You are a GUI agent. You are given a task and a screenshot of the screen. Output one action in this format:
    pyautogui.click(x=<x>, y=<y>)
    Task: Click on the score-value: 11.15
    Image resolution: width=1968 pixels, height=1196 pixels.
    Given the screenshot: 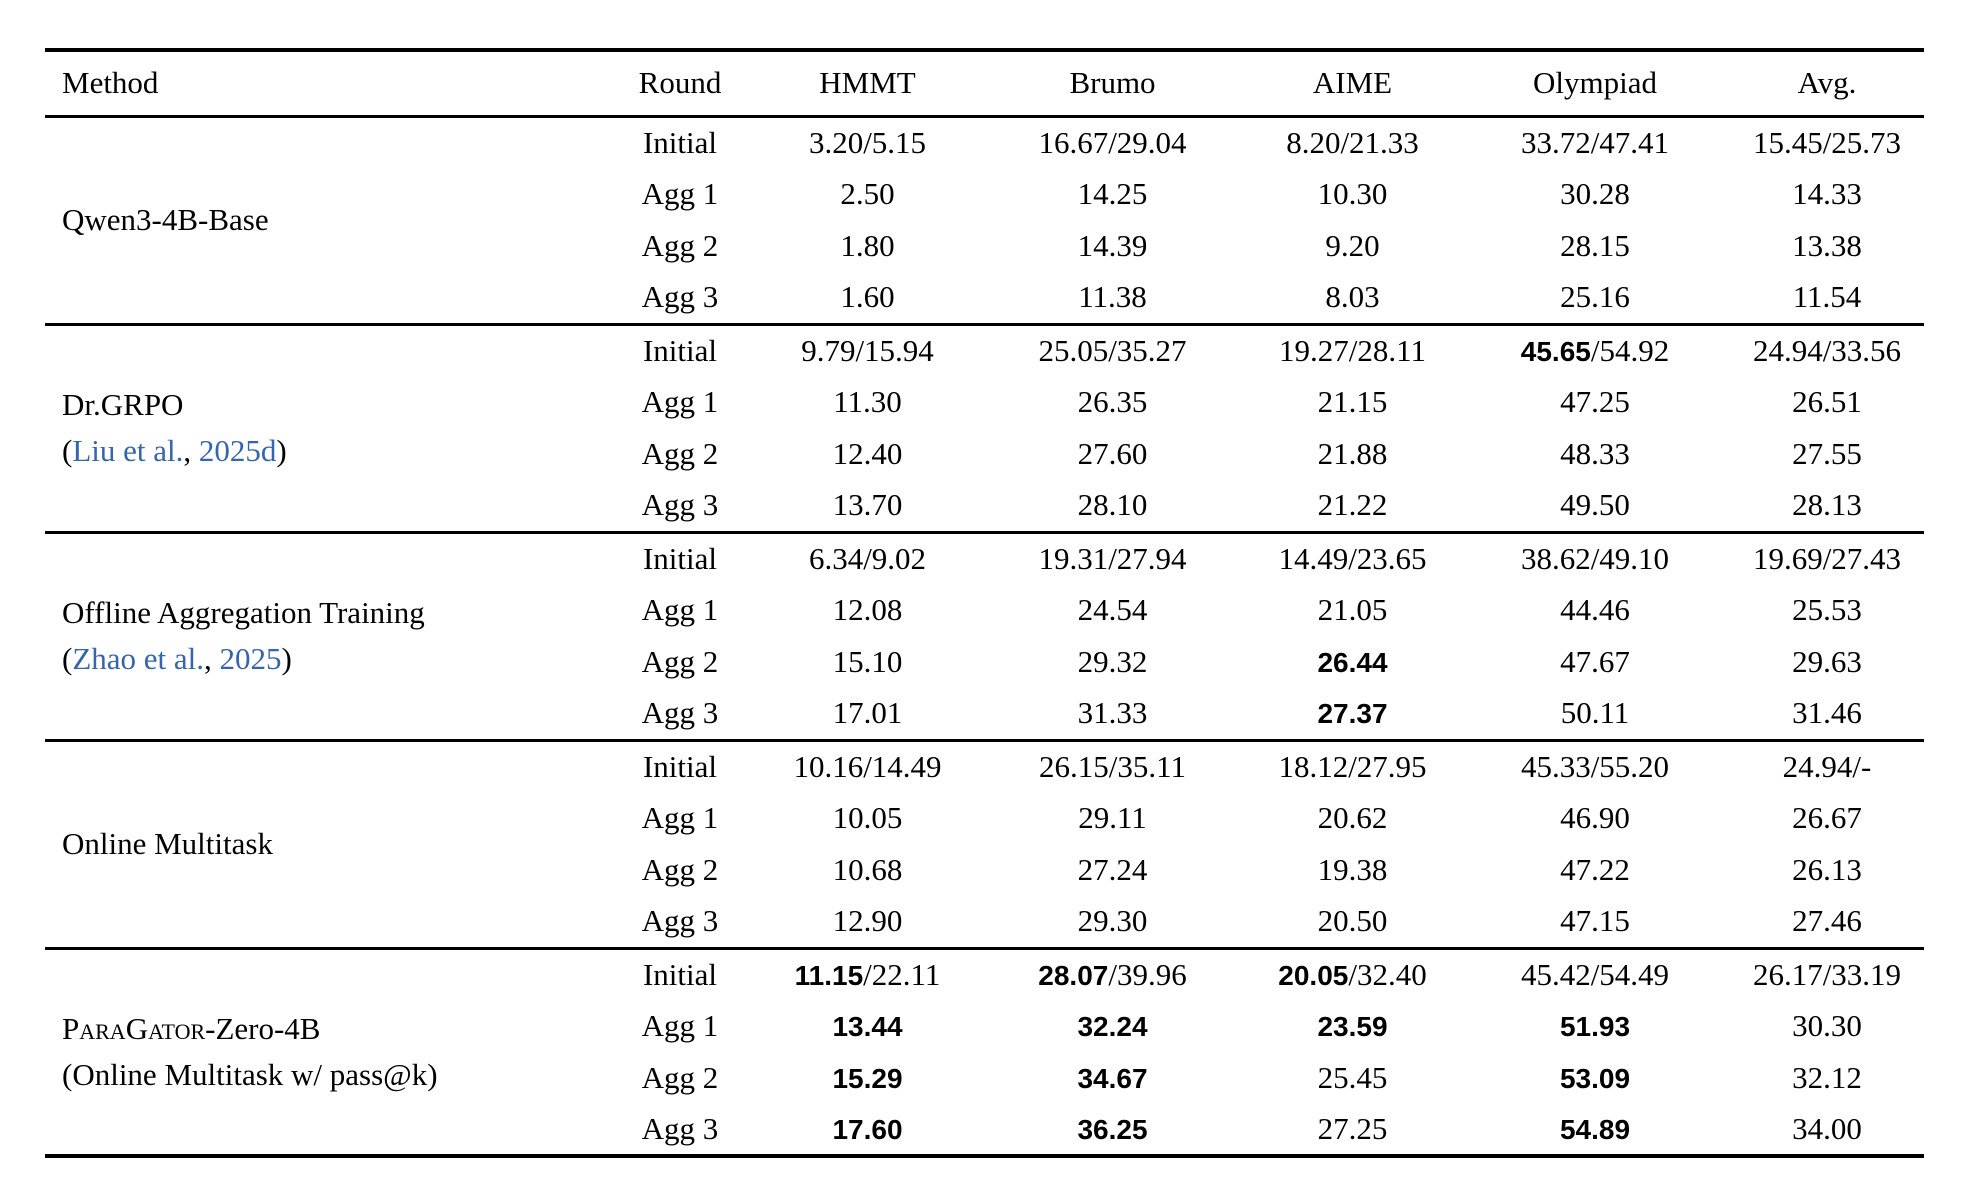 What is the action you would take?
    pyautogui.click(x=829, y=975)
    